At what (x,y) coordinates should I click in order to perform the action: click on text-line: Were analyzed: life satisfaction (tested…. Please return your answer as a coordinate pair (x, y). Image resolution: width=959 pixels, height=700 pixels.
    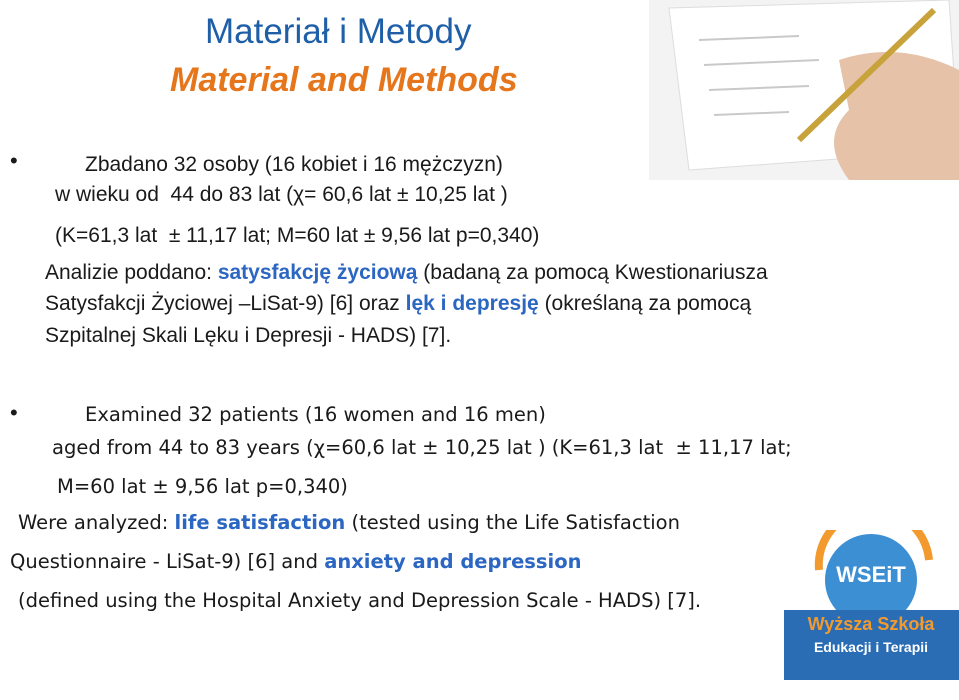
    Looking at the image, I should click on (349, 523).